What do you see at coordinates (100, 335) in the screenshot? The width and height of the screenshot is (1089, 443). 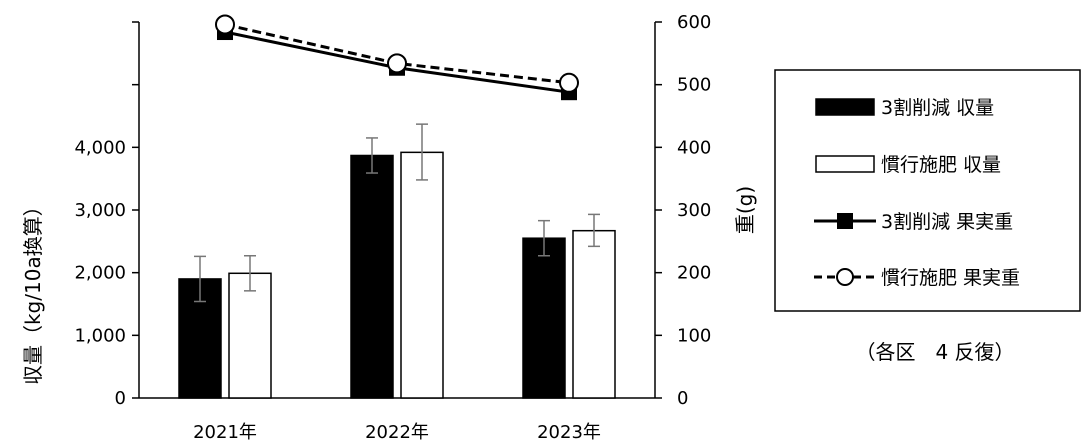 I see `left-tick-label: 1,000` at bounding box center [100, 335].